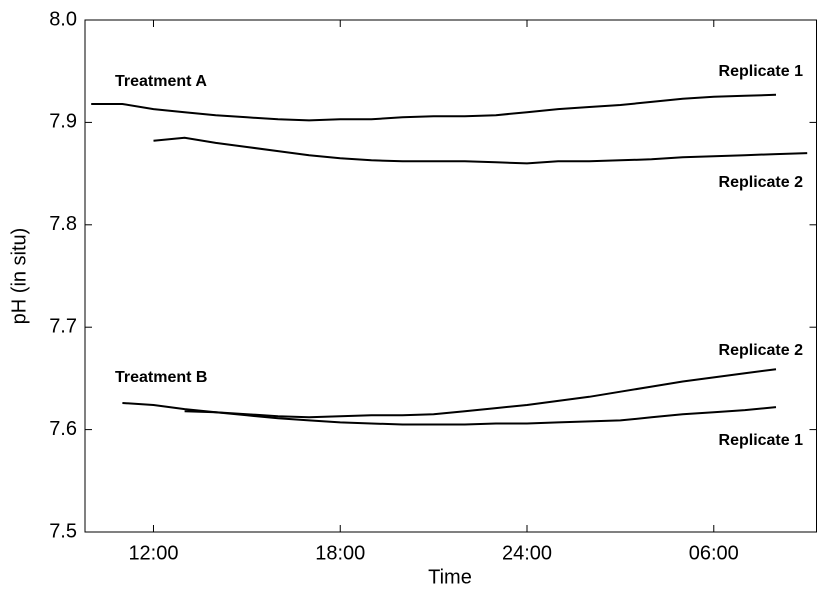  What do you see at coordinates (63, 429) in the screenshot?
I see `y-tick-label: 7.6` at bounding box center [63, 429].